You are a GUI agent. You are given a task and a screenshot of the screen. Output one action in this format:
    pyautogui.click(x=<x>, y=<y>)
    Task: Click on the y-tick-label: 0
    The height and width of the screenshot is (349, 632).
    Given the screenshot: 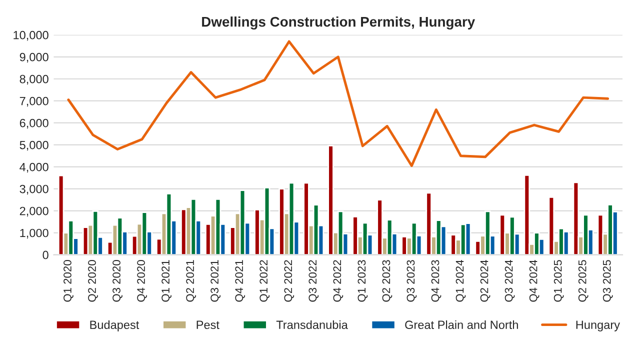 What is the action you would take?
    pyautogui.click(x=45, y=255)
    